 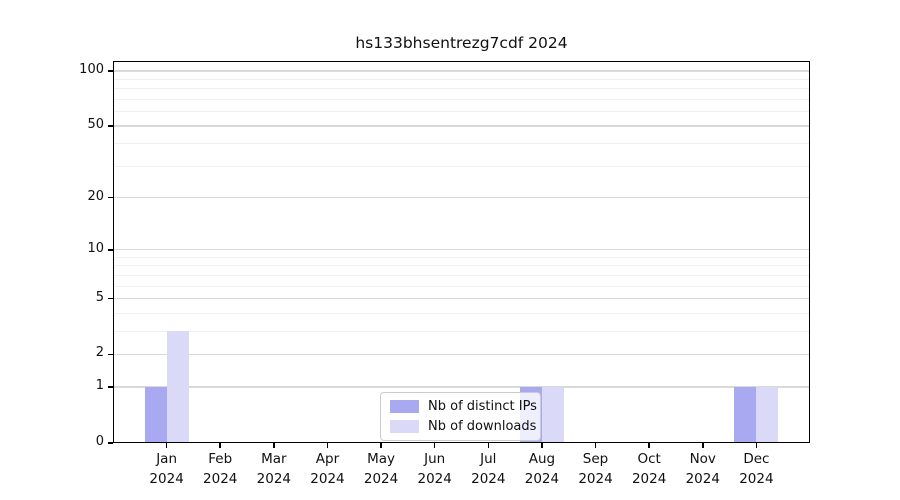 What do you see at coordinates (595, 459) in the screenshot?
I see `x-tick-month: Sep` at bounding box center [595, 459].